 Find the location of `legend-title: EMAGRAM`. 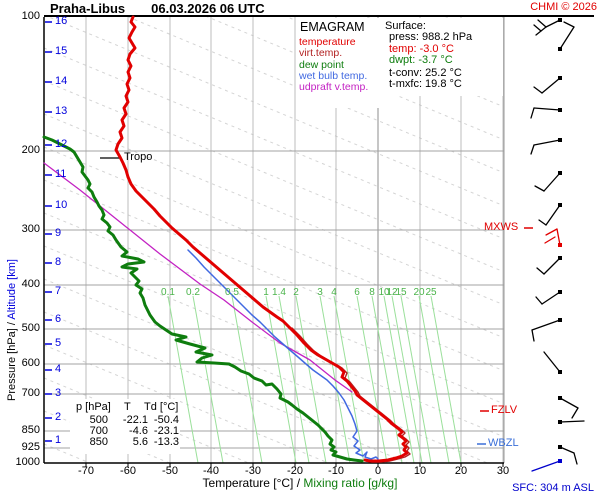

legend-title: EMAGRAM is located at coordinates (332, 27).